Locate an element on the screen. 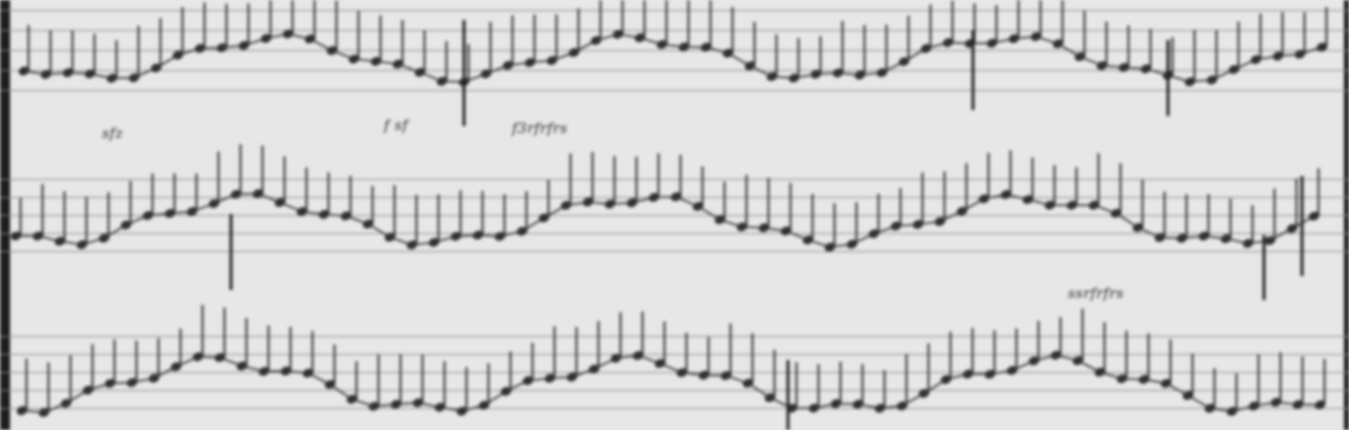 This screenshot has width=1349, height=430. dynamic-marking-sfz: sfz is located at coordinates (113, 134).